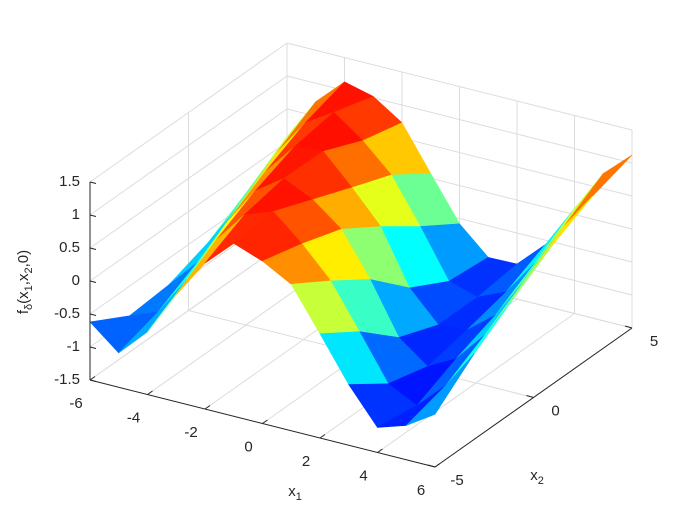  What do you see at coordinates (69, 247) in the screenshot?
I see `z-tick-label: 0.5` at bounding box center [69, 247].